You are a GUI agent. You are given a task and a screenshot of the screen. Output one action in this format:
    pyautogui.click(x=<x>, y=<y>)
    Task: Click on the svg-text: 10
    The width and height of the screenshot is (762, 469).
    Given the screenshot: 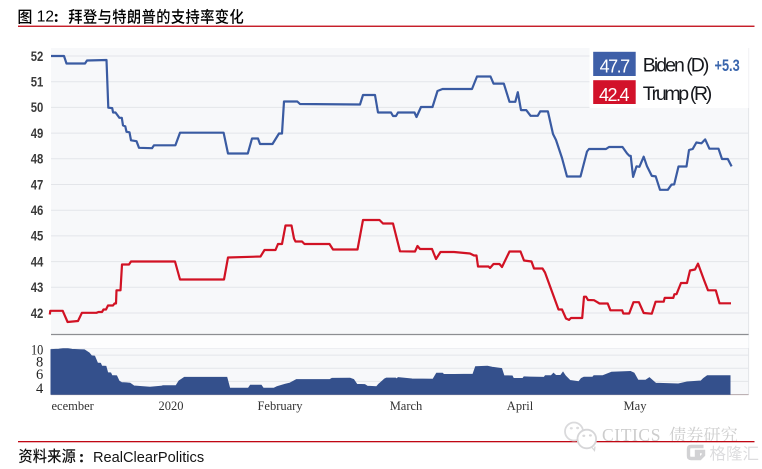 What is the action you would take?
    pyautogui.click(x=37, y=350)
    